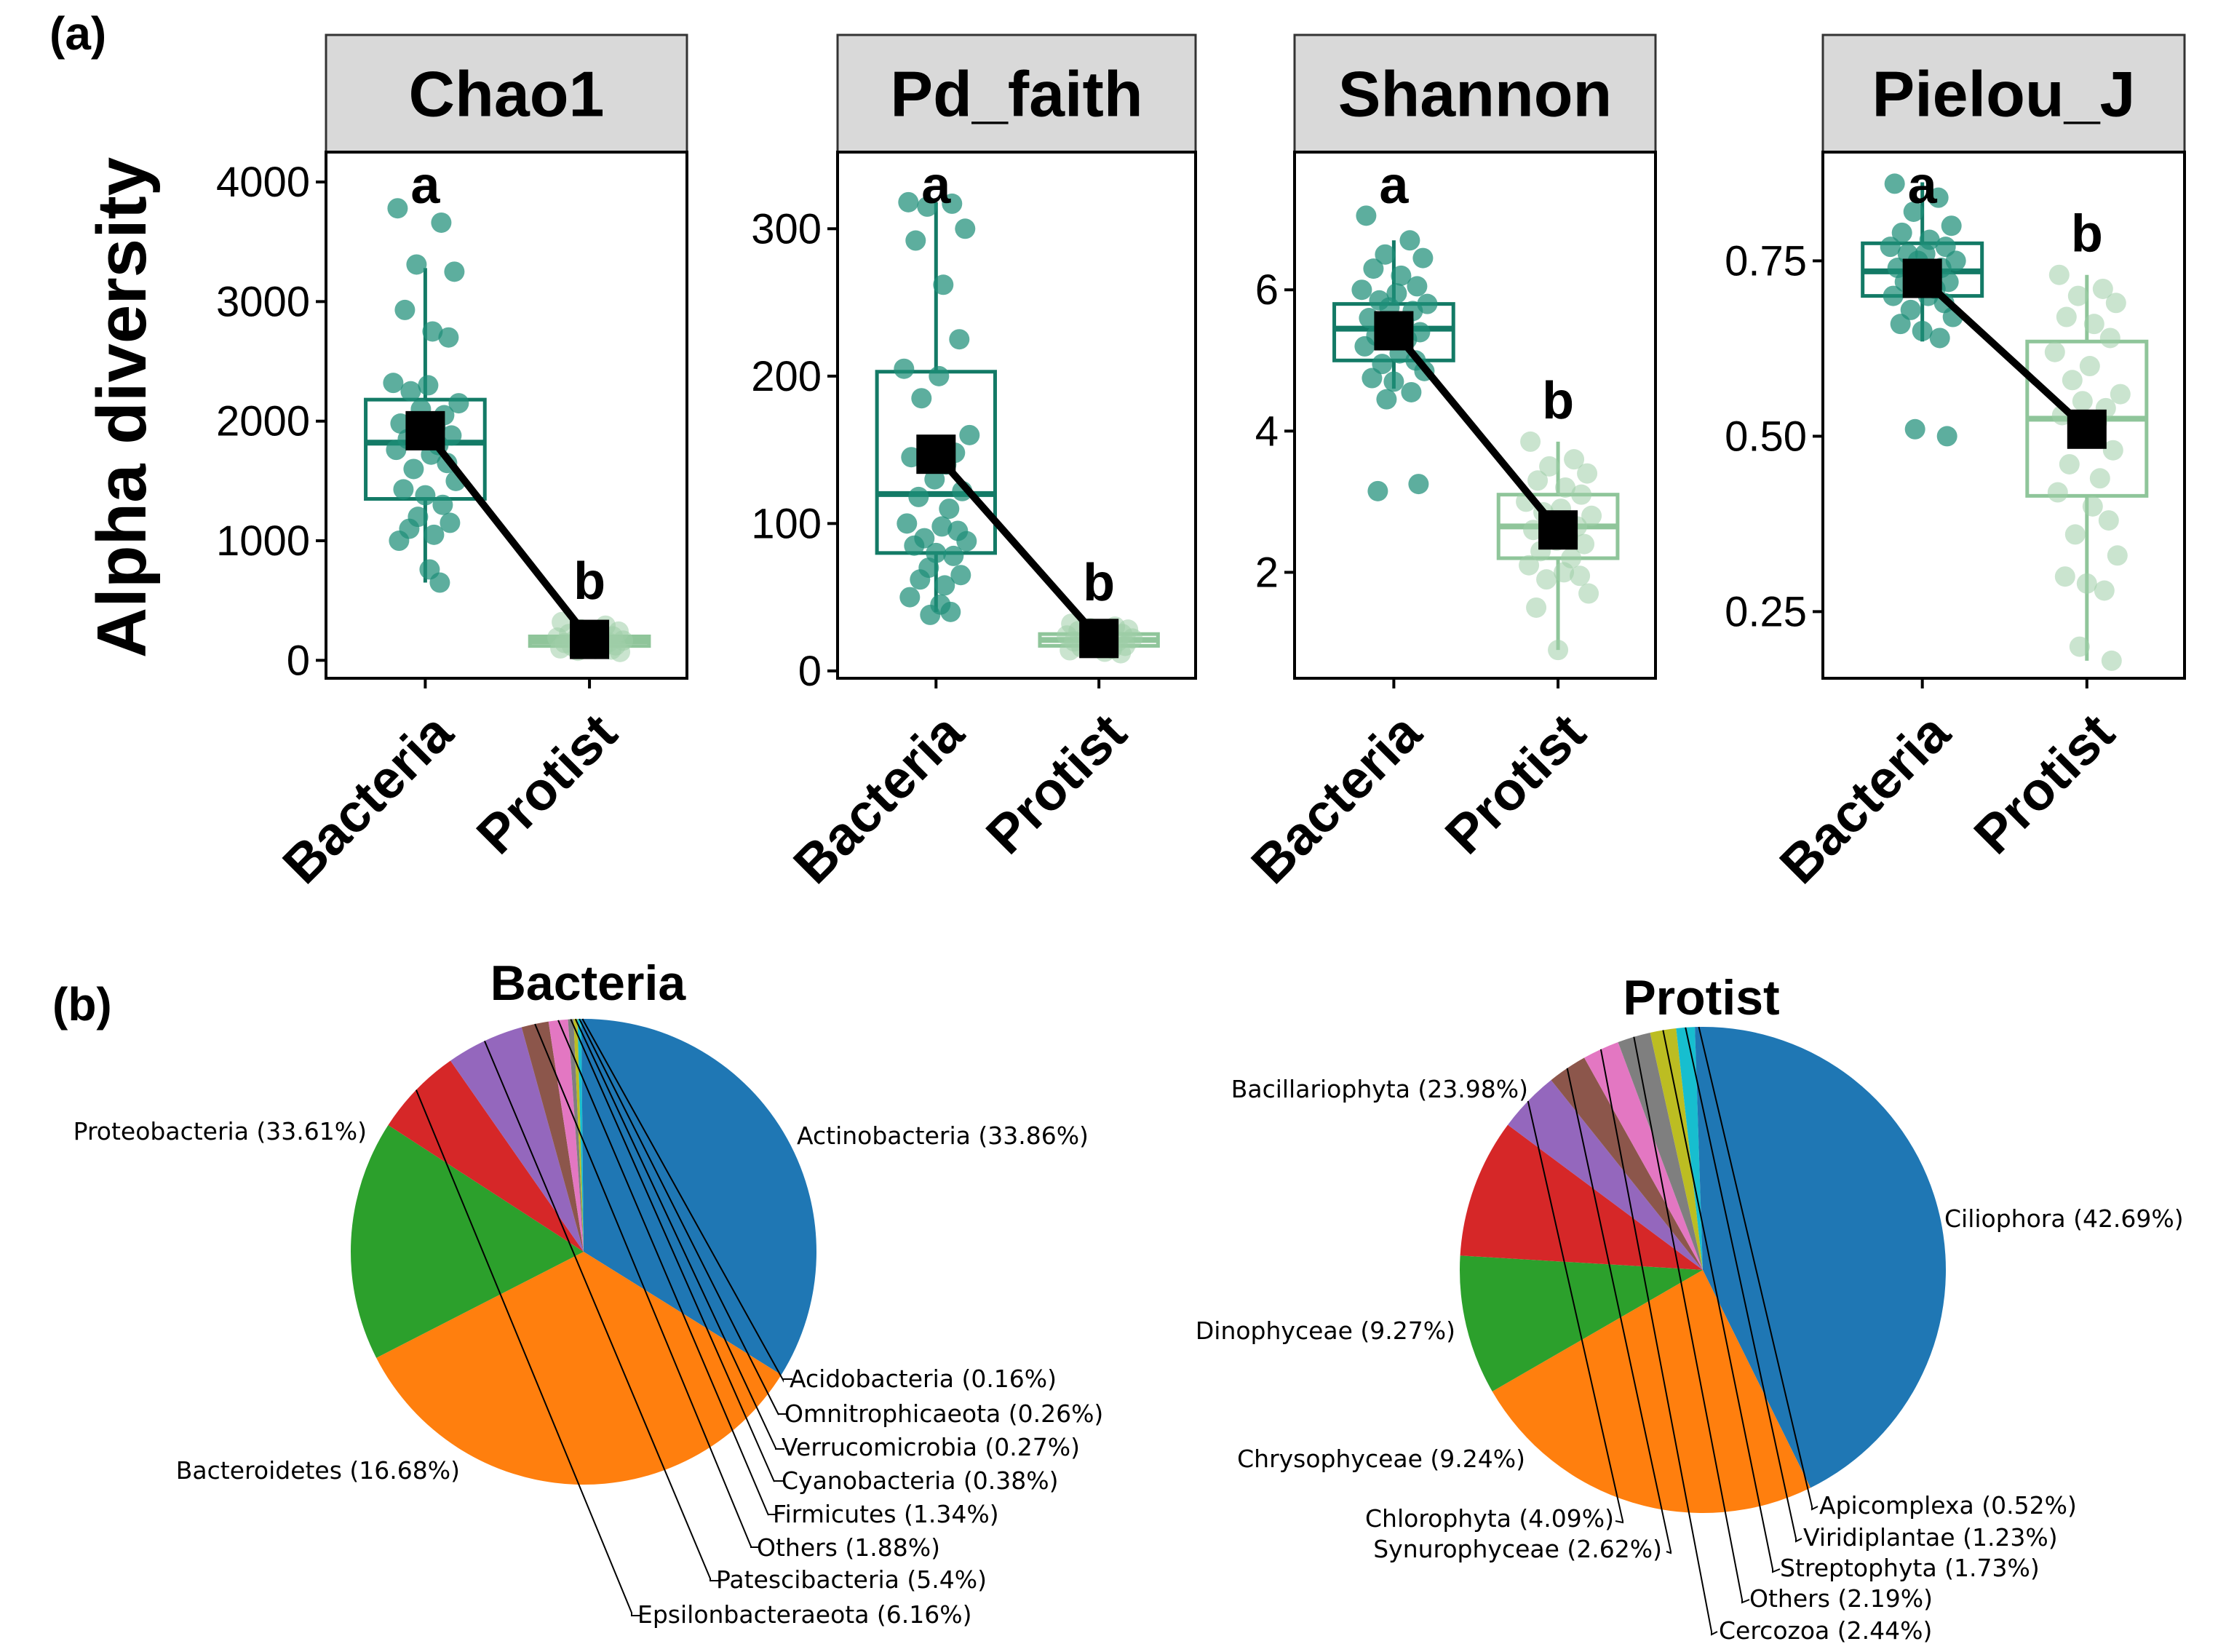  I want to click on slice-label-actinobacteria: Actinobacteria (33.86%), so click(943, 1135).